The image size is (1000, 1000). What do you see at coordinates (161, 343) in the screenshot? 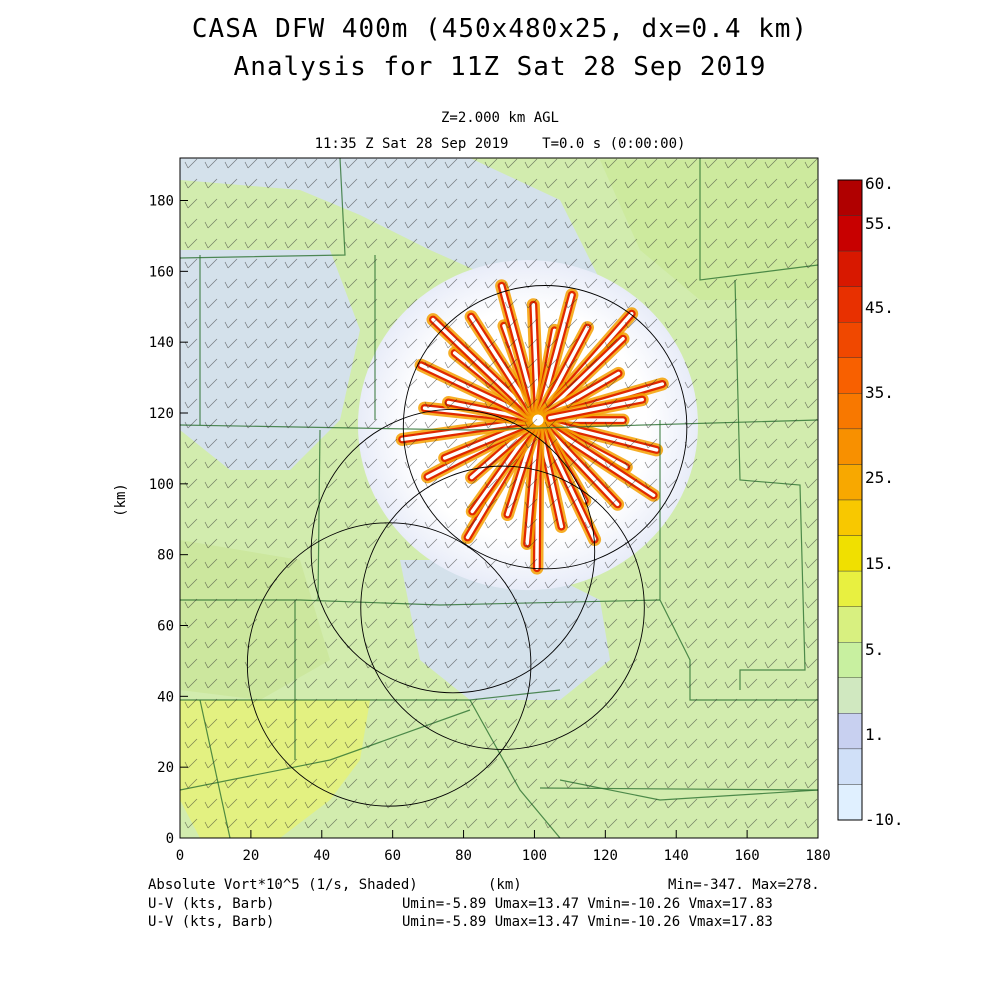
I see `y-tick-label: 140` at bounding box center [161, 343].